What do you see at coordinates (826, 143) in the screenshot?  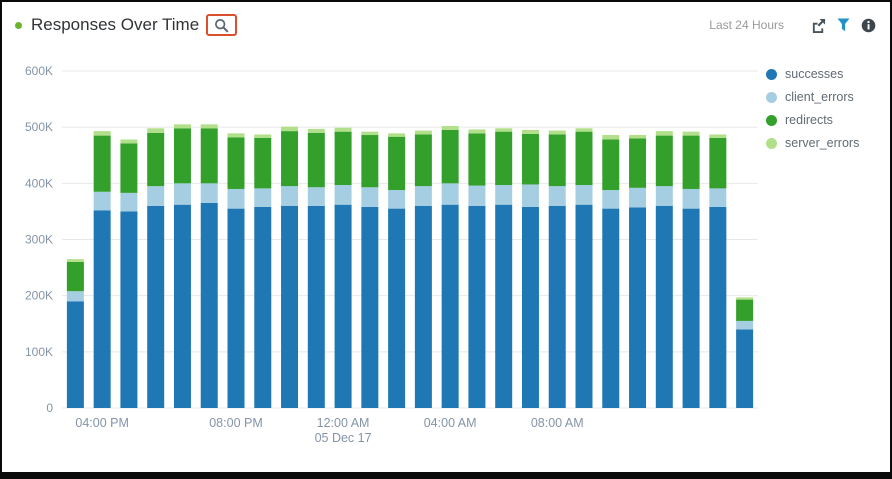 I see `legend-item-server_errors: server_errors` at bounding box center [826, 143].